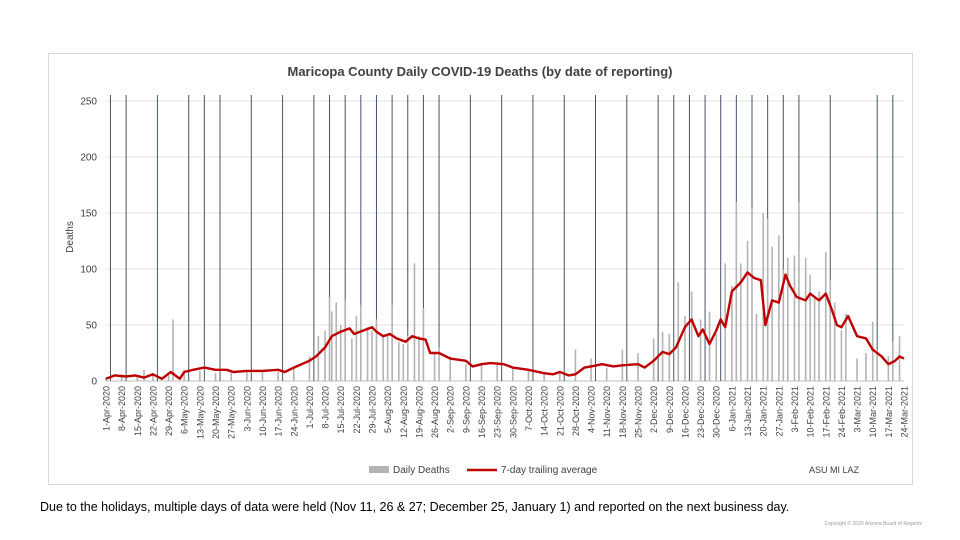 Image resolution: width=960 pixels, height=540 pixels. Describe the element at coordinates (216, 412) in the screenshot. I see `x-tick-label: 20-May-2020` at that location.